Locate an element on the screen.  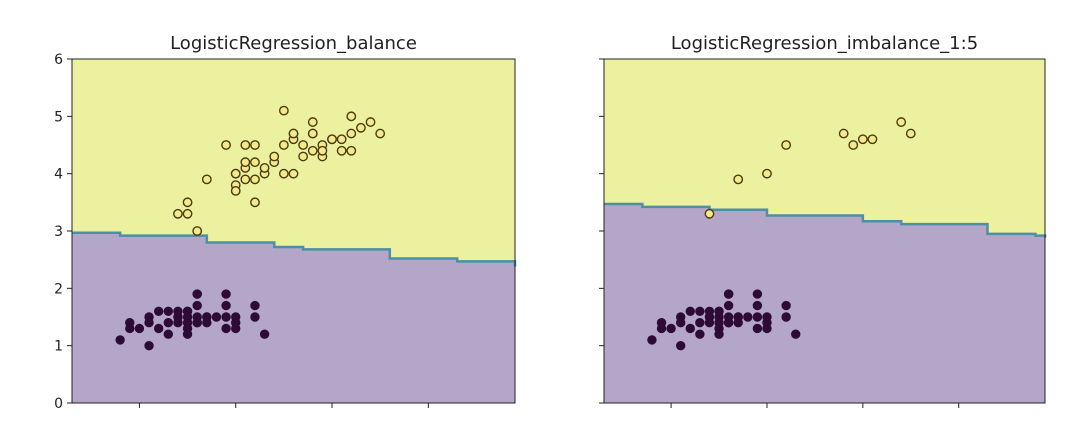
y-tick-label: 3 is located at coordinates (58, 232).